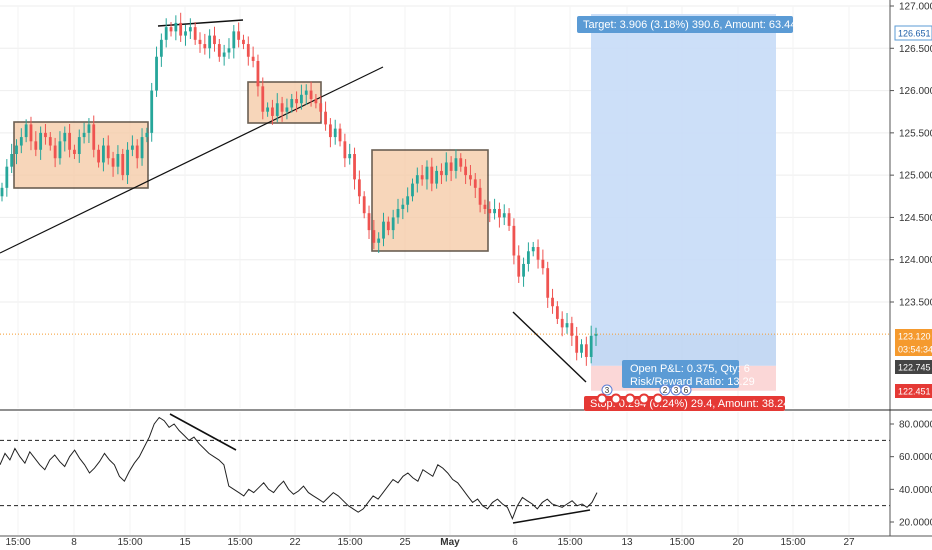 Image resolution: width=932 pixels, height=550 pixels. Describe the element at coordinates (915, 523) in the screenshot. I see `osc-tick-label: 20.0000` at that location.